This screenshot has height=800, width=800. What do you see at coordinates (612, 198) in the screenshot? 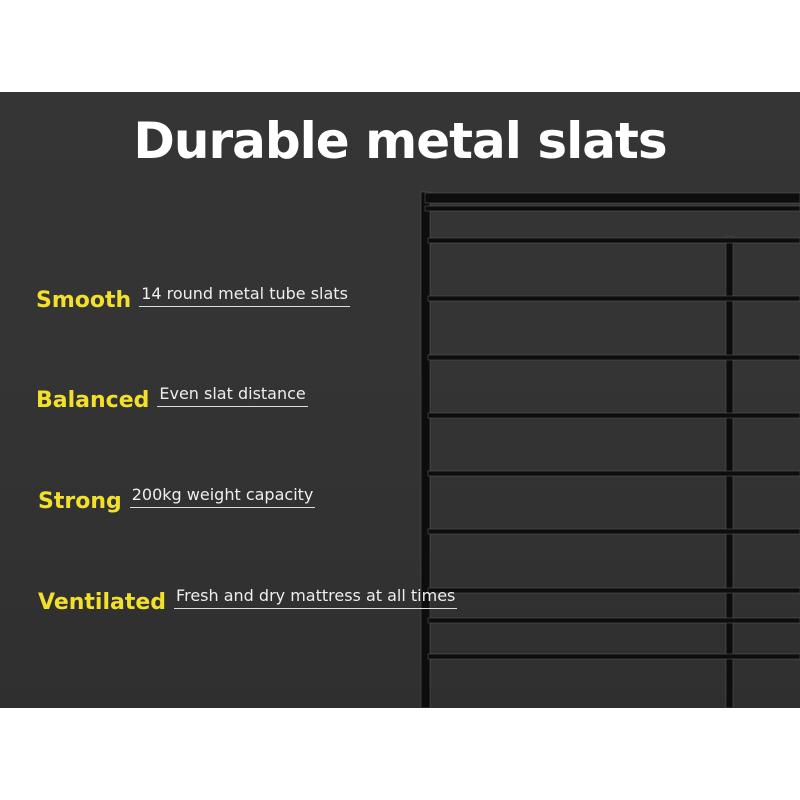
I see `frame-top-rail` at bounding box center [612, 198].